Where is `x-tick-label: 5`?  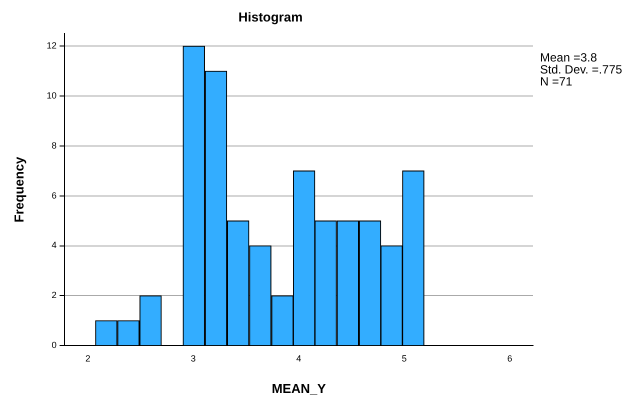
x-tick-label: 5 is located at coordinates (404, 358).